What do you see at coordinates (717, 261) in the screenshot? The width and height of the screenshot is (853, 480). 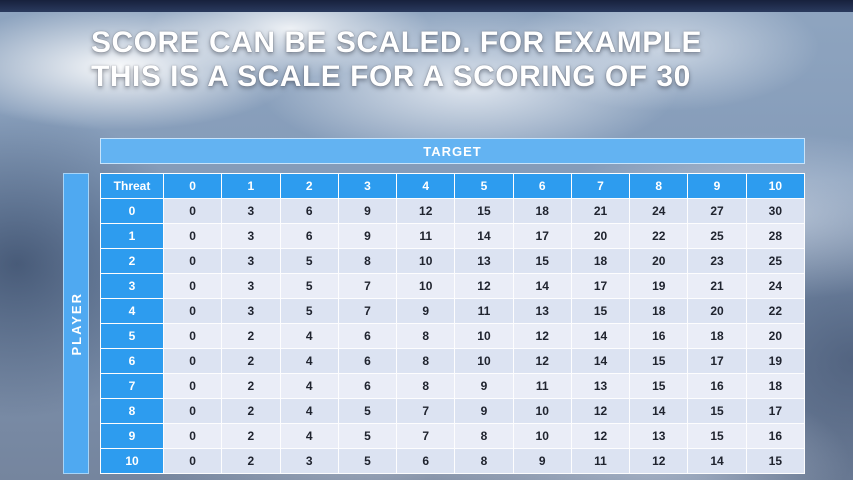 I see `score-cell: 23` at bounding box center [717, 261].